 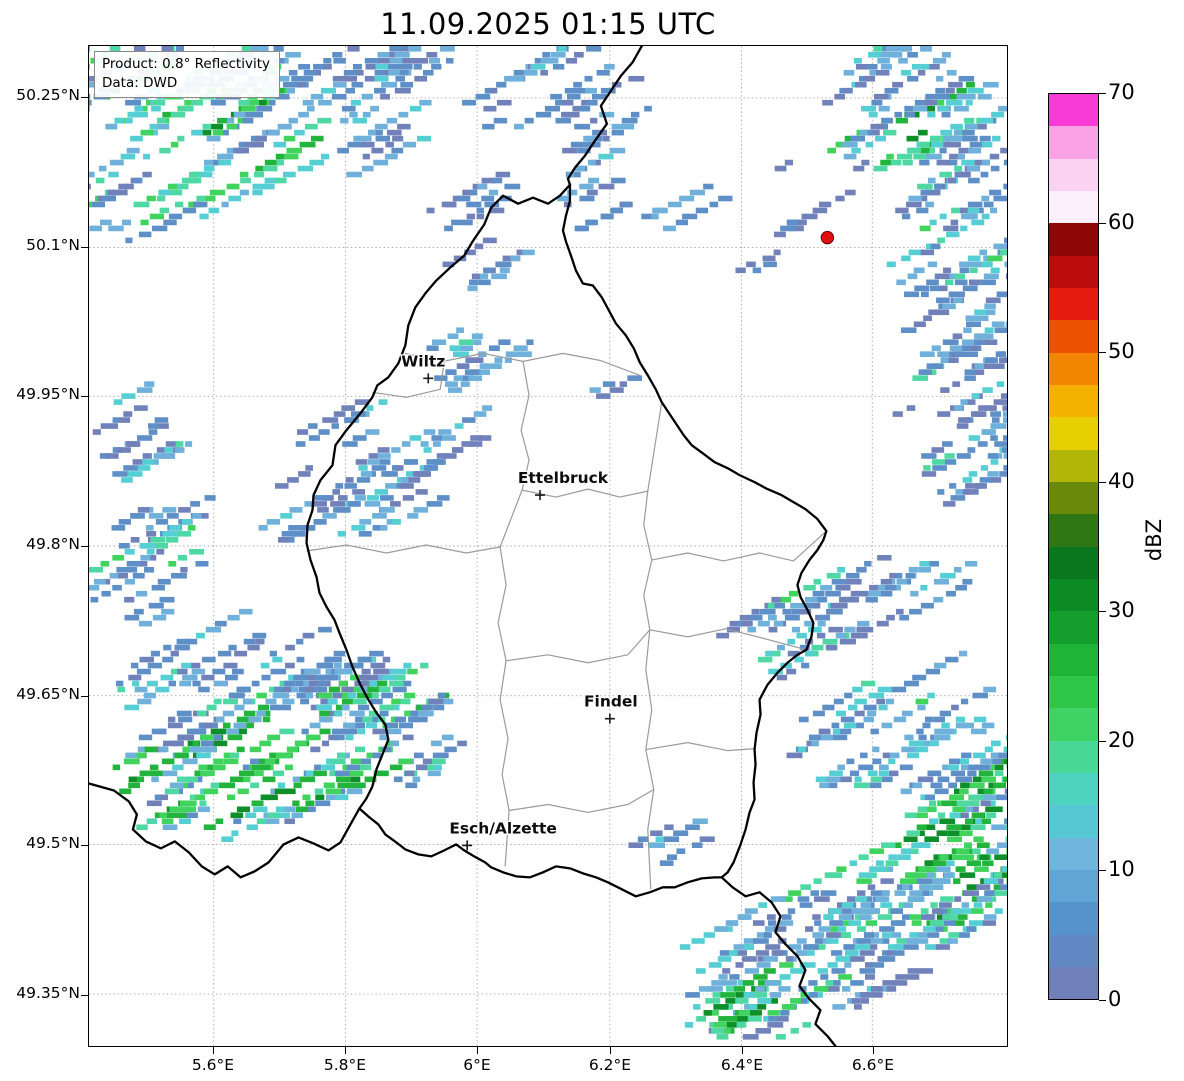 What do you see at coordinates (345, 1065) in the screenshot?
I see `lon-tick-label: 5.8°E` at bounding box center [345, 1065].